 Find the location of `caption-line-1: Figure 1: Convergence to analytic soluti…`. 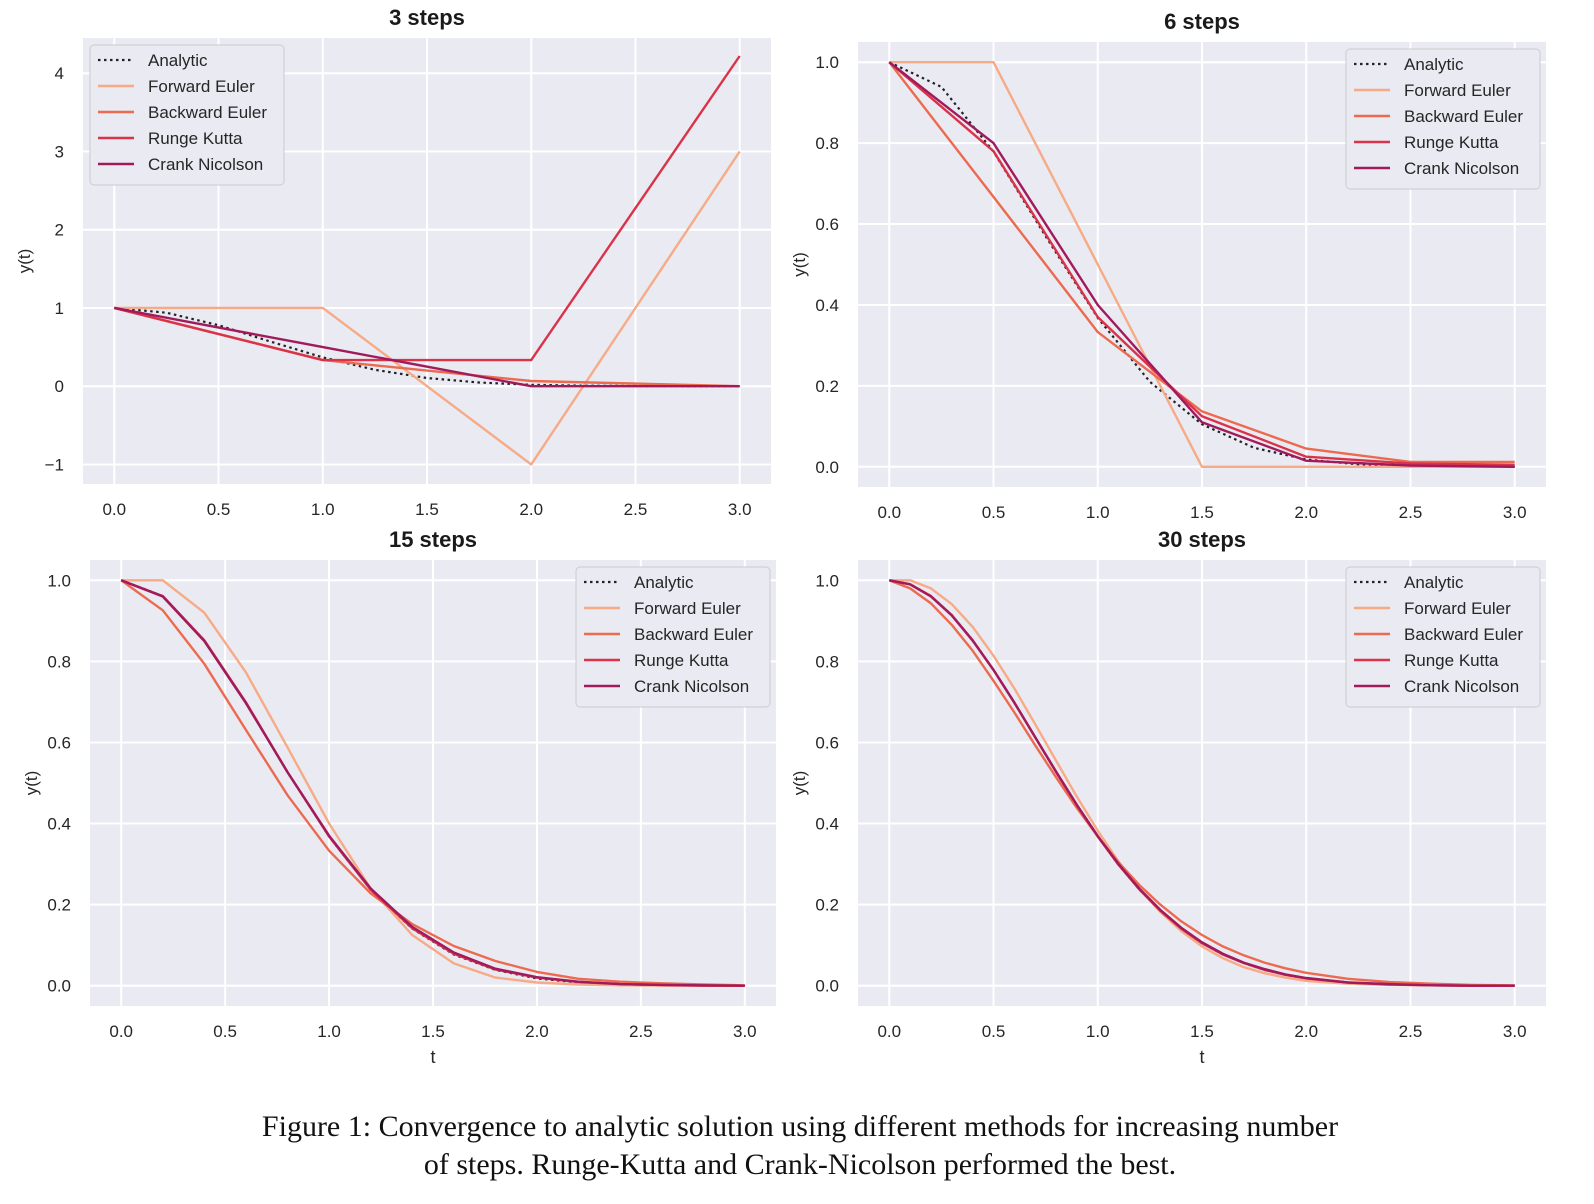

caption-line-1: Figure 1: Convergence to analytic soluti… is located at coordinates (800, 1126).